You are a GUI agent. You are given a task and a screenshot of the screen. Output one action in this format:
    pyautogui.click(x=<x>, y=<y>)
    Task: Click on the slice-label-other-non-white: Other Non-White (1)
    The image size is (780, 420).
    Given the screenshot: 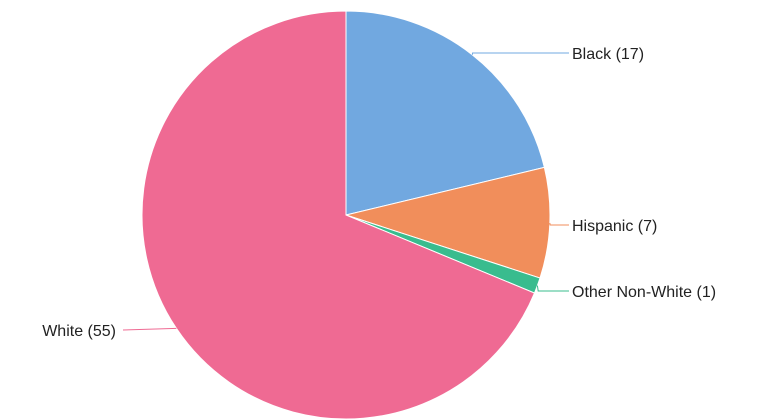 What is the action you would take?
    pyautogui.click(x=644, y=292)
    